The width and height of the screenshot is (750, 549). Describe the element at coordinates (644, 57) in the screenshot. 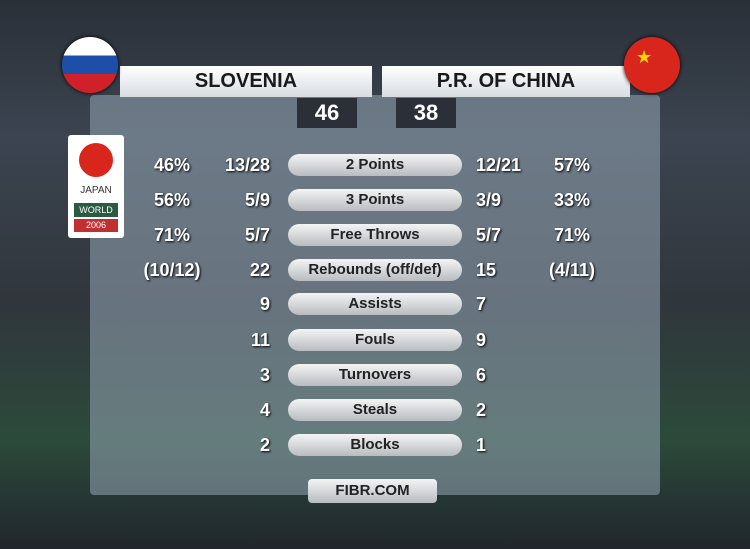

I see `flag-star: ★` at that location.